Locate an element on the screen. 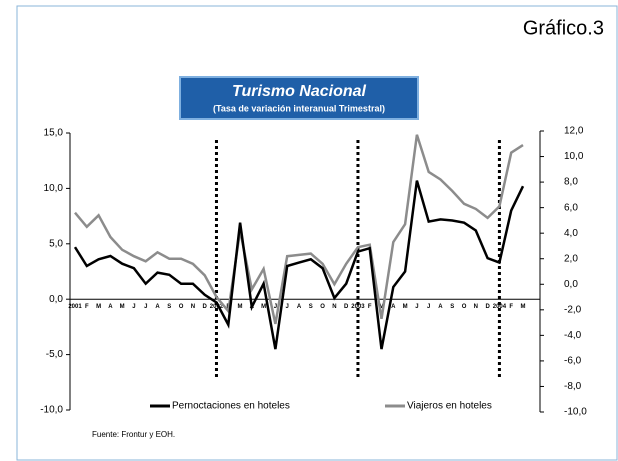  y2-tick-label: 4,0 is located at coordinates (571, 233).